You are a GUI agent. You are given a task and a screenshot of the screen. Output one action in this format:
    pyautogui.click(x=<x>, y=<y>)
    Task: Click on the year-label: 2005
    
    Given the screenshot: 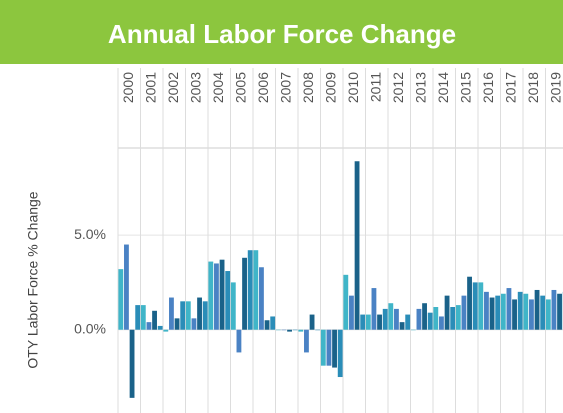 What is the action you would take?
    pyautogui.click(x=240, y=87)
    